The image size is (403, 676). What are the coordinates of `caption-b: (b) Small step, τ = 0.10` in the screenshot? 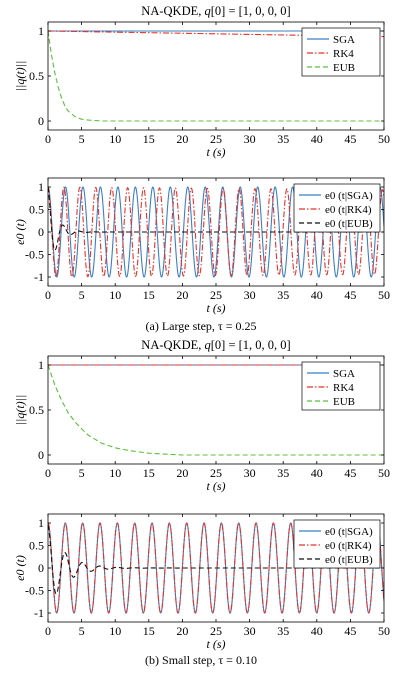 It's located at (201, 660).